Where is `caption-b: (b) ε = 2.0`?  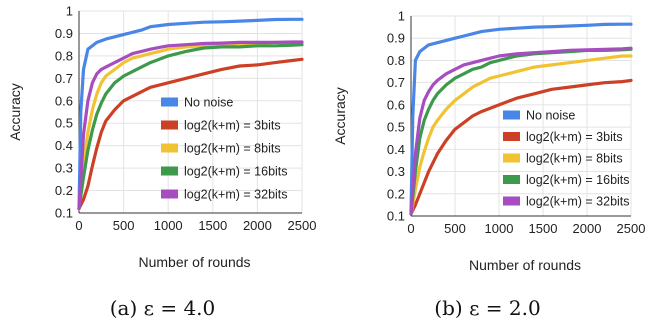 caption-b: (b) ε = 2.0 is located at coordinates (487, 308).